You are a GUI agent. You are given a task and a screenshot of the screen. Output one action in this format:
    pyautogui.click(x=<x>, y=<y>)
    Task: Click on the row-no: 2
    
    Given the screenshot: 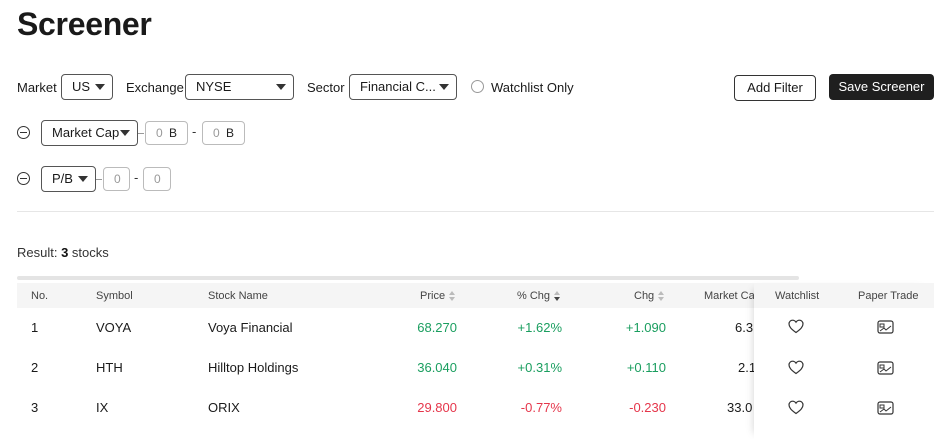 What is the action you would take?
    pyautogui.click(x=35, y=367)
    